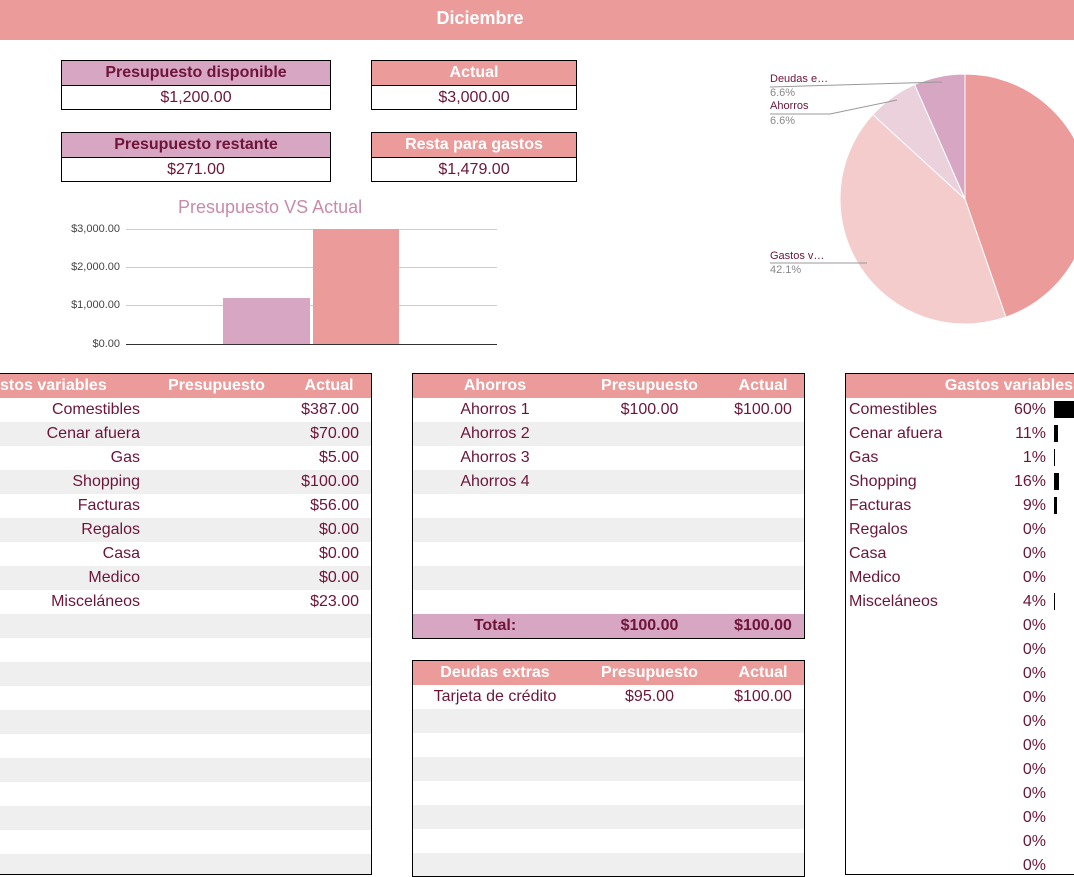 This screenshot has width=1074, height=877. I want to click on row-actual: $70.00, so click(329, 434).